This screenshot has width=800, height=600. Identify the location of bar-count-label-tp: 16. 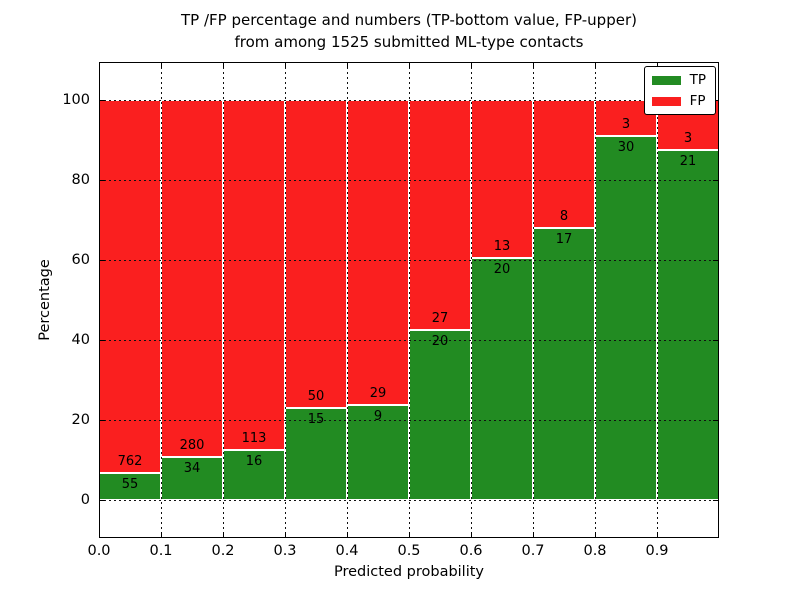
(254, 462).